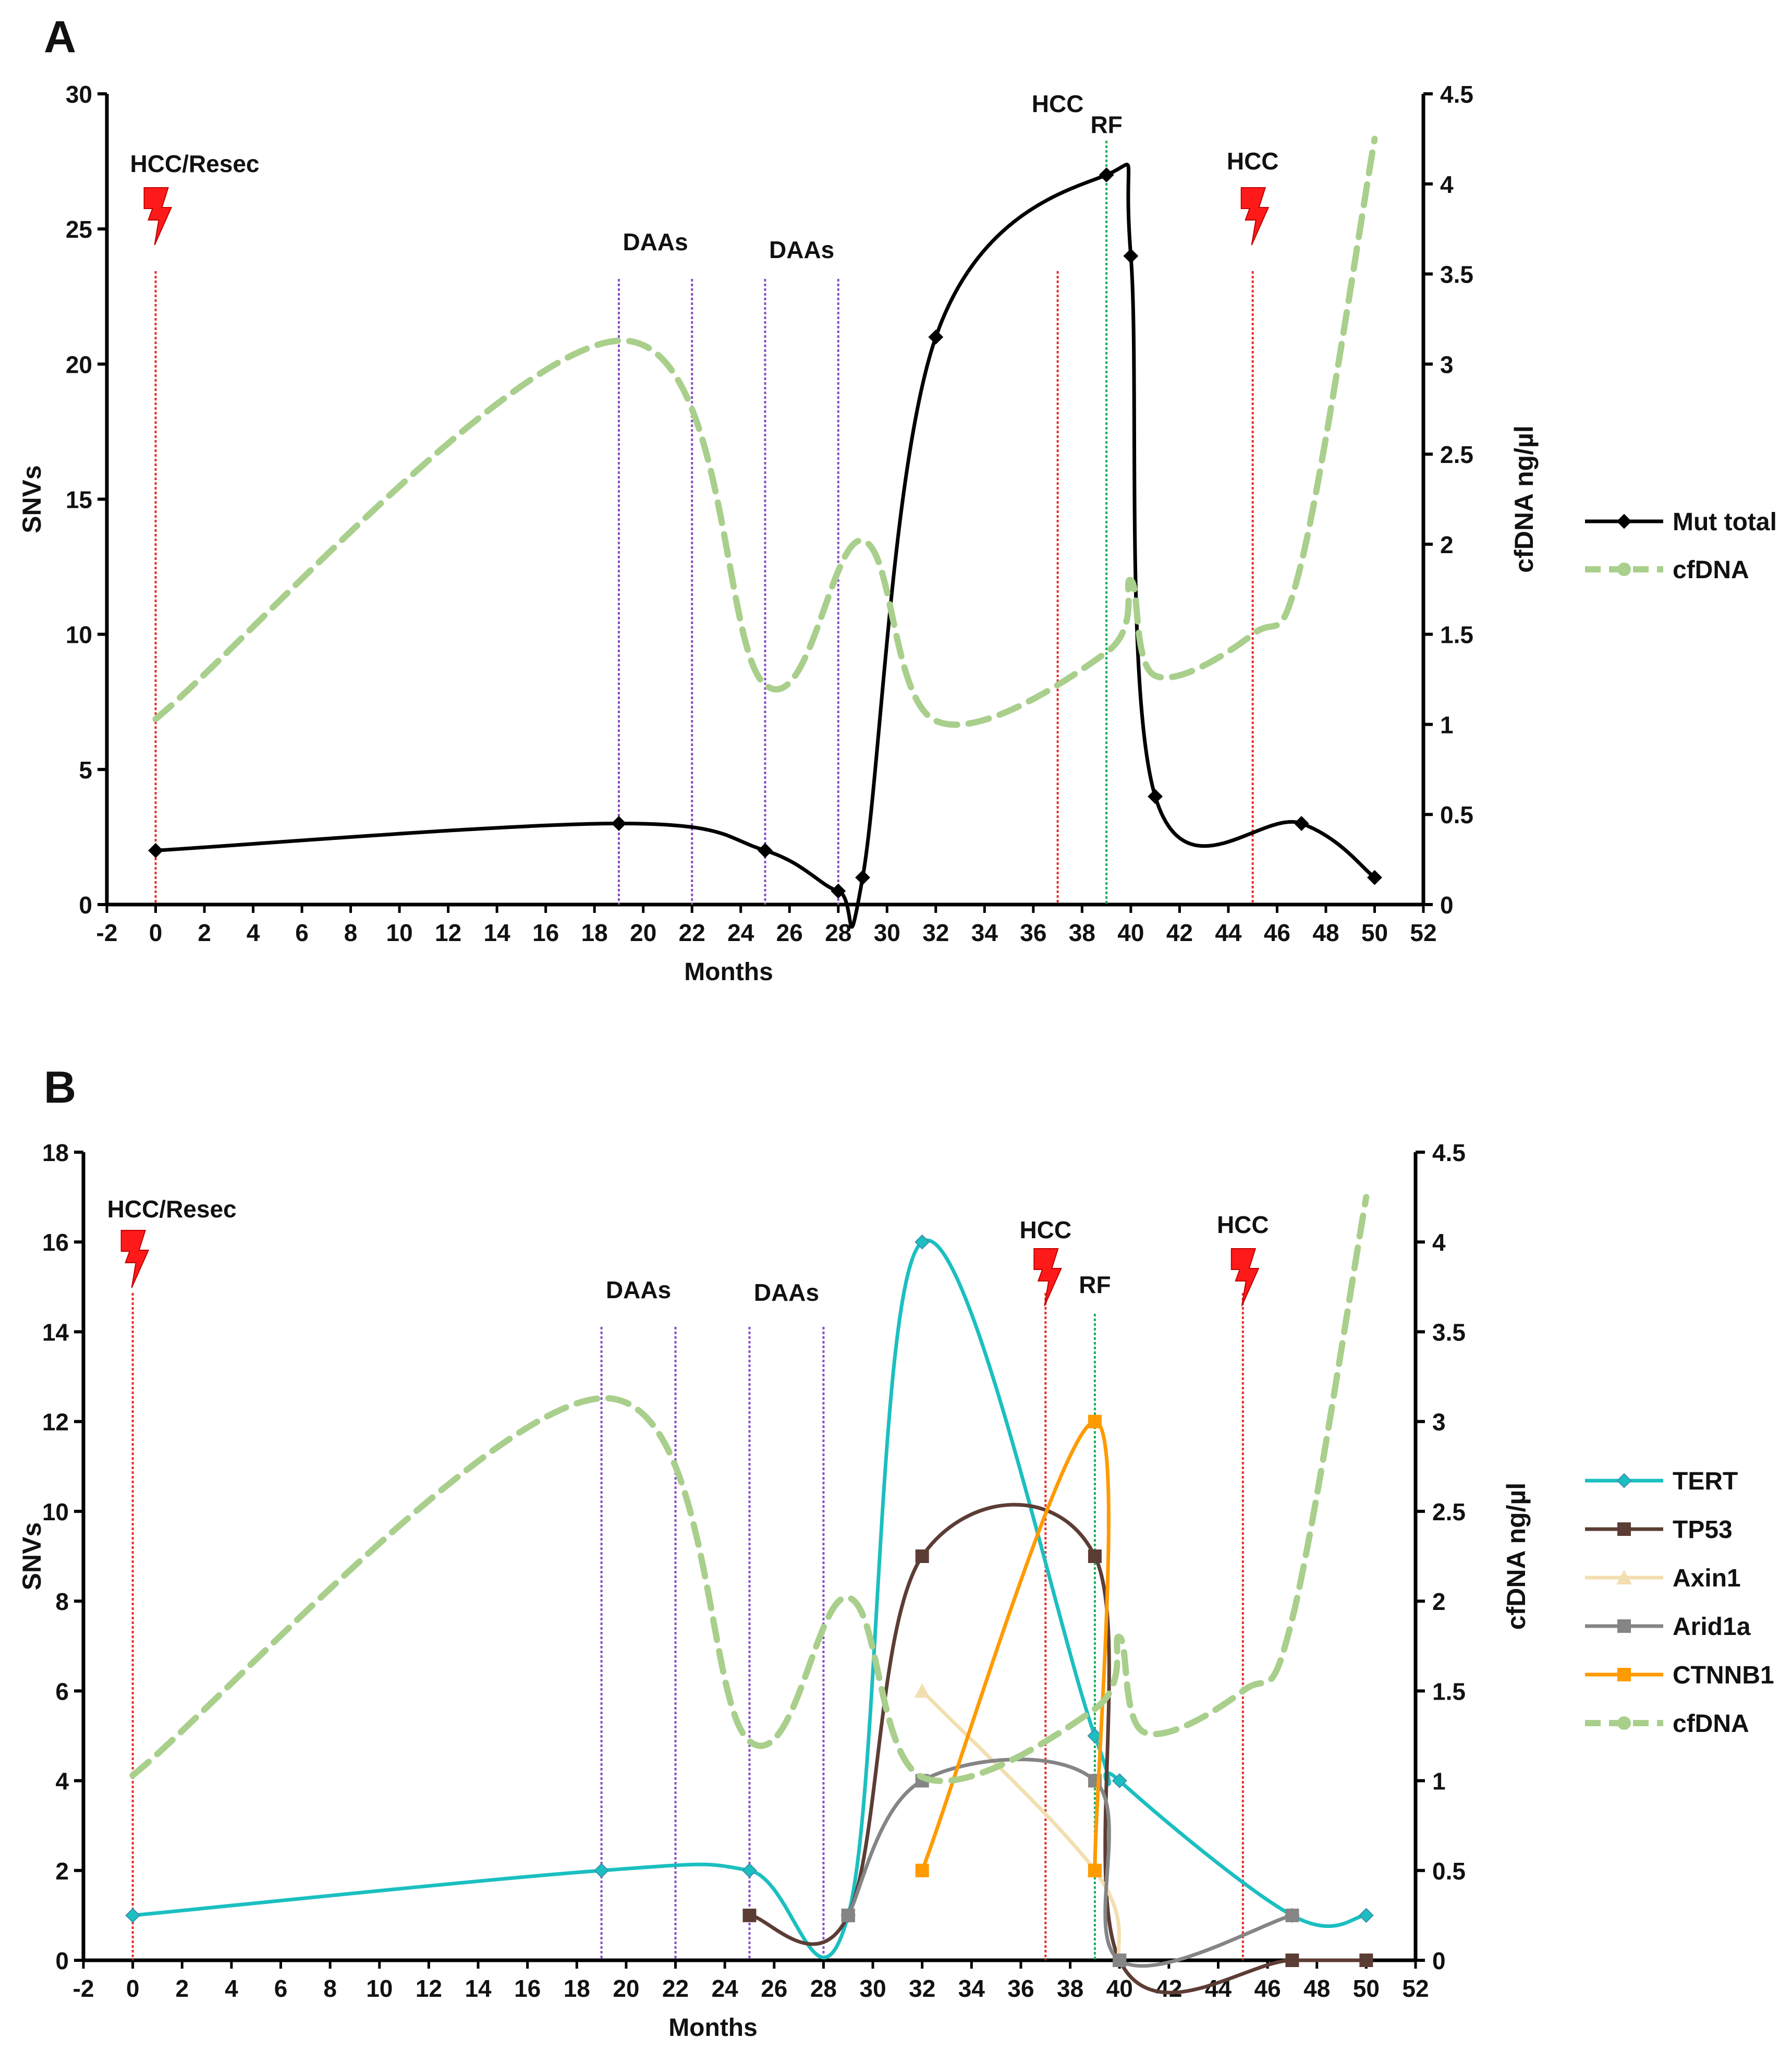 The height and width of the screenshot is (2063, 1792). What do you see at coordinates (1679, 1603) in the screenshot?
I see `legend: TERT TP53 Axin1 Arid1a CTNNB1 cfDNA` at bounding box center [1679, 1603].